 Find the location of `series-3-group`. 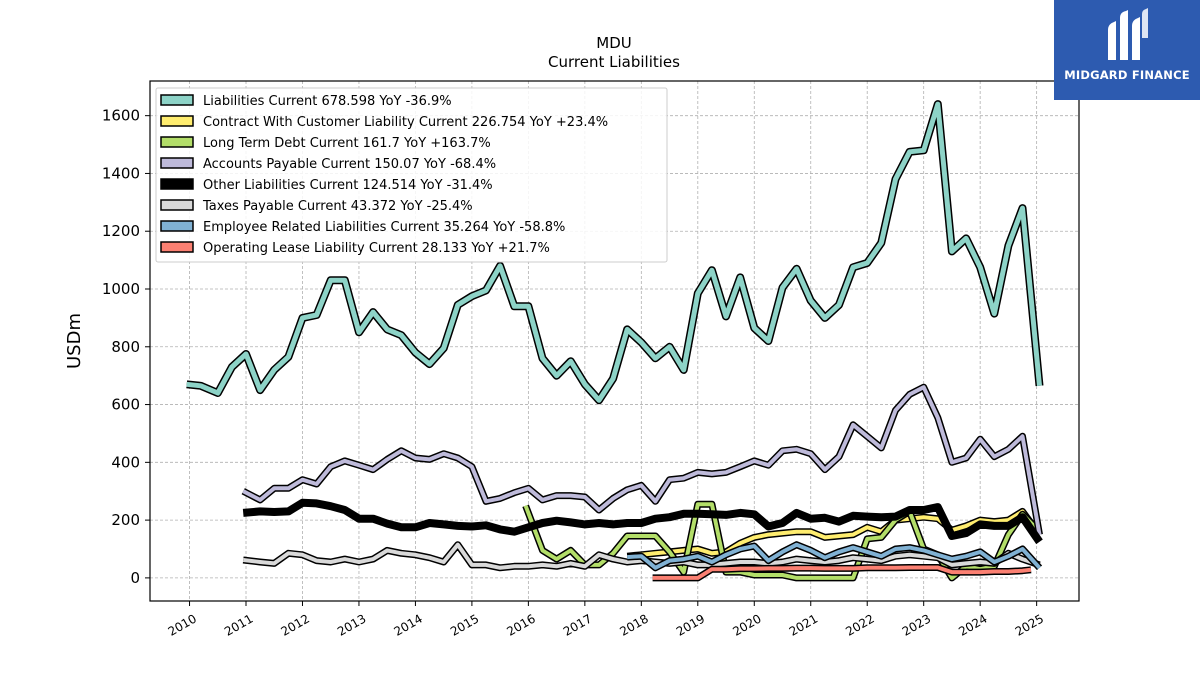

series-3-group is located at coordinates (782, 541).